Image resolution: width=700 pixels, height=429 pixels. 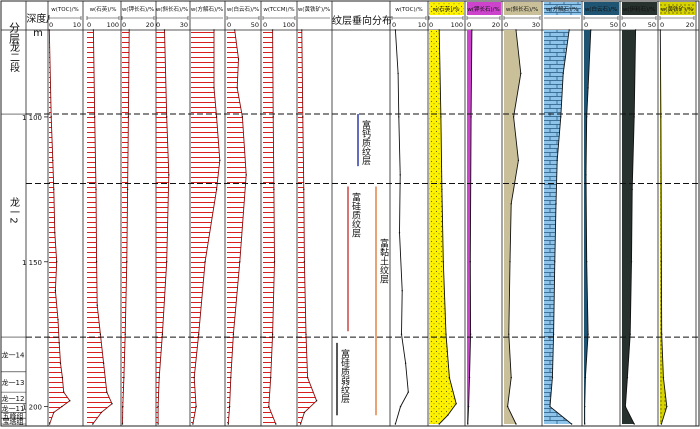 I want to click on stratum-label: 龙一12, so click(x=13, y=398).